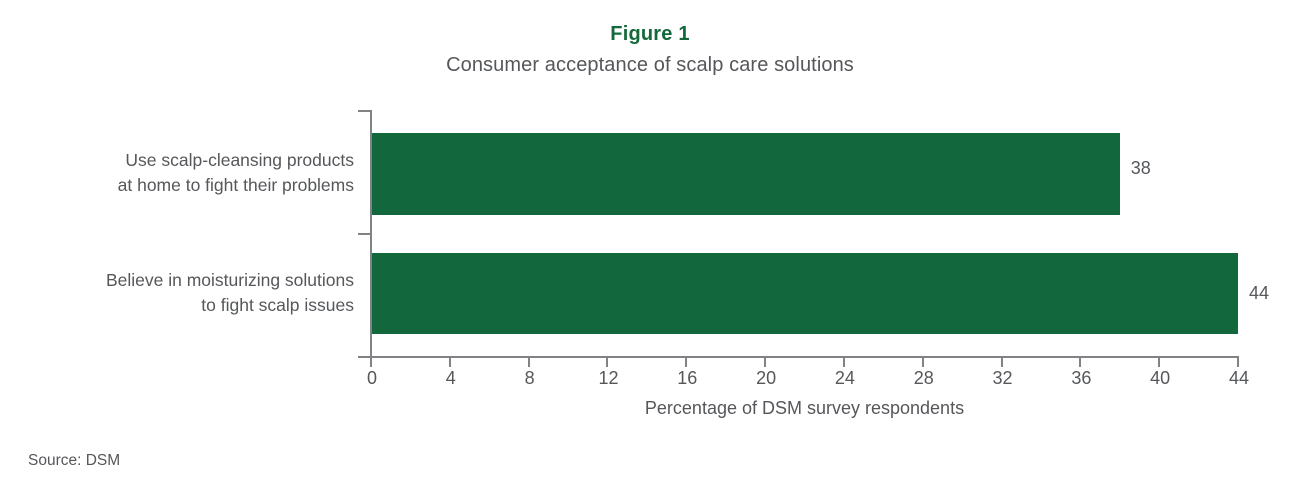  Describe the element at coordinates (1160, 378) in the screenshot. I see `x-axis-tick-label-40: 40` at that location.